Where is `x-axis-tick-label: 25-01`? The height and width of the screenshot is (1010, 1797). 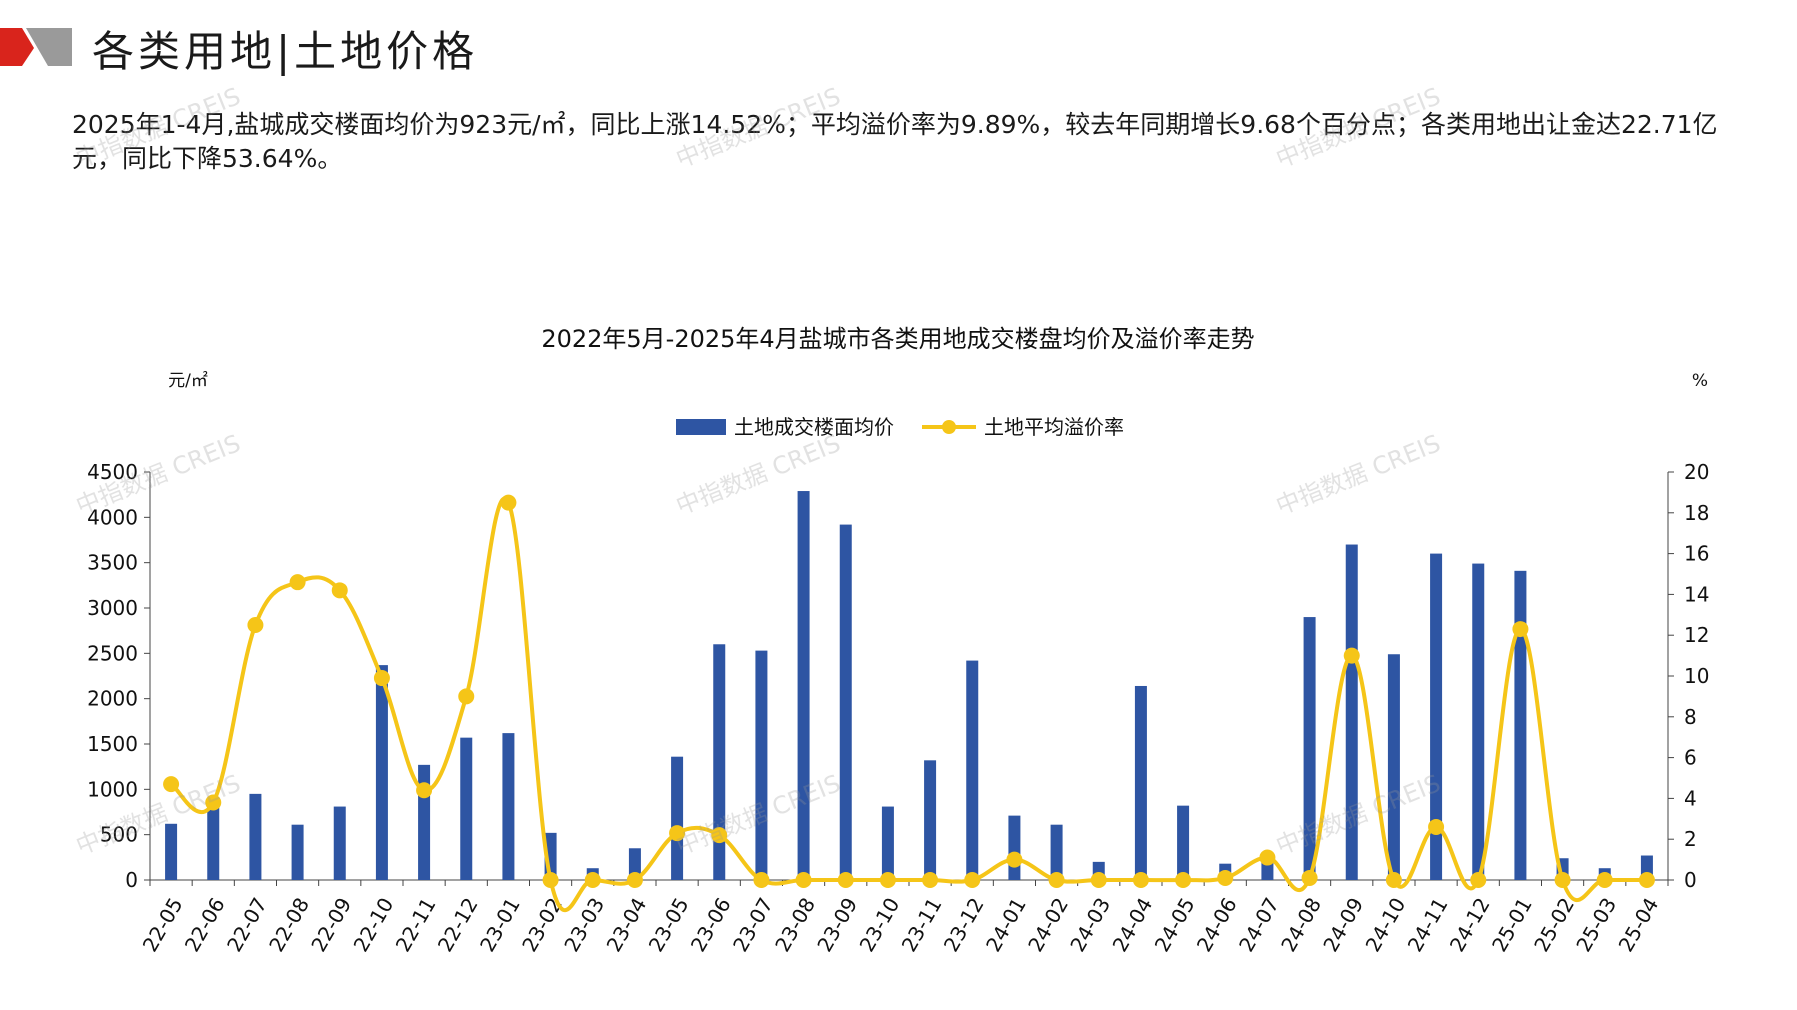 x-axis-tick-label: 25-01 is located at coordinates (1512, 925).